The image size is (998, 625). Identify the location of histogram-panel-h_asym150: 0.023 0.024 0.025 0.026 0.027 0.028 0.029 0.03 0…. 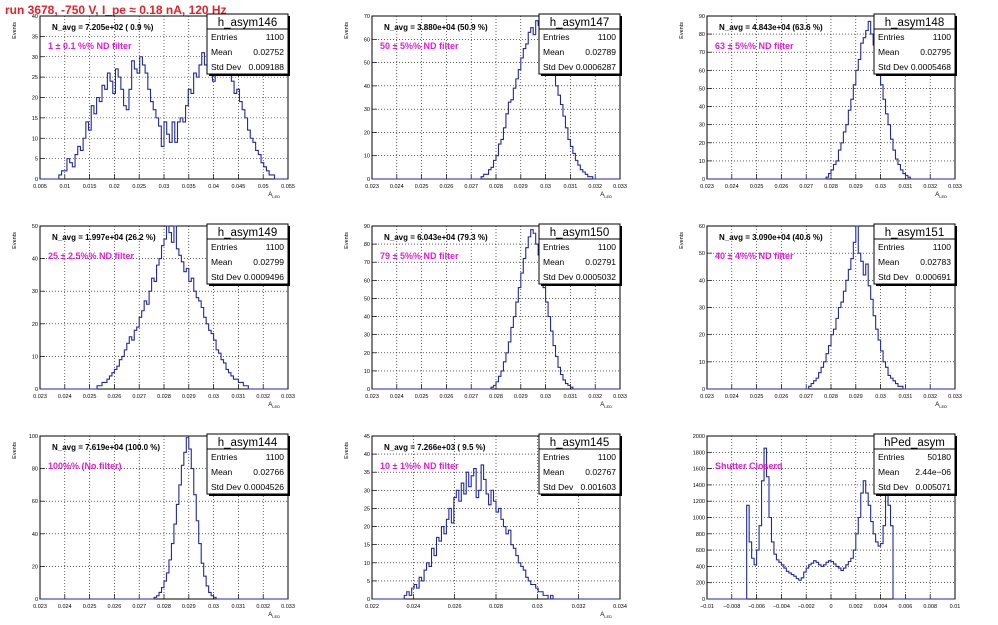
(485, 316).